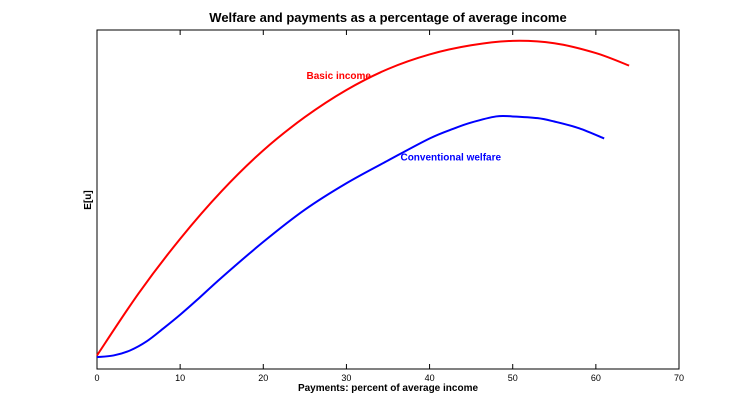  I want to click on x-tick-label: 30, so click(346, 378).